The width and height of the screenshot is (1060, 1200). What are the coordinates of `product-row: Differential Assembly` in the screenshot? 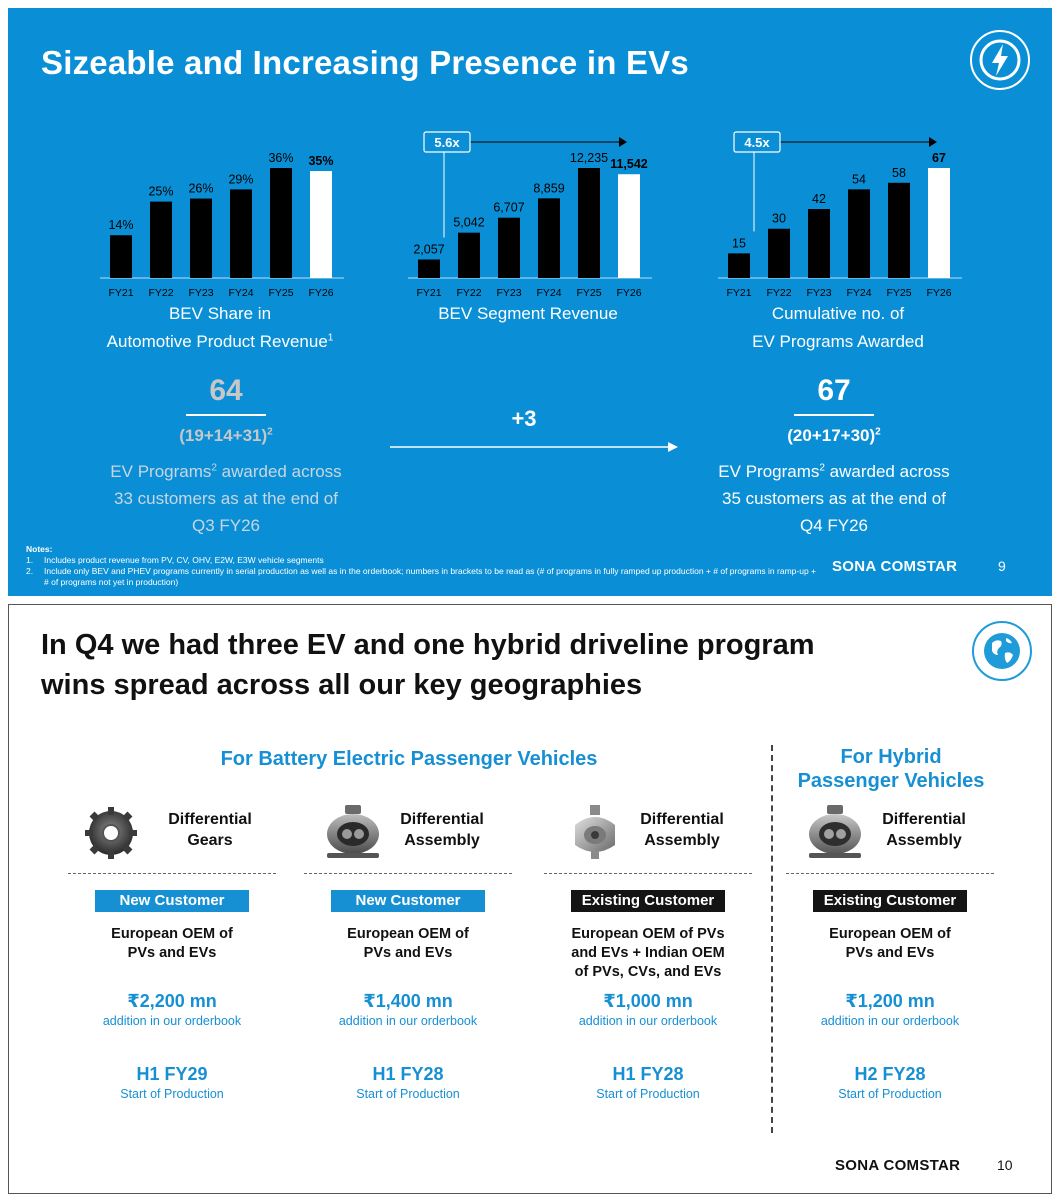 It's located at (890, 837).